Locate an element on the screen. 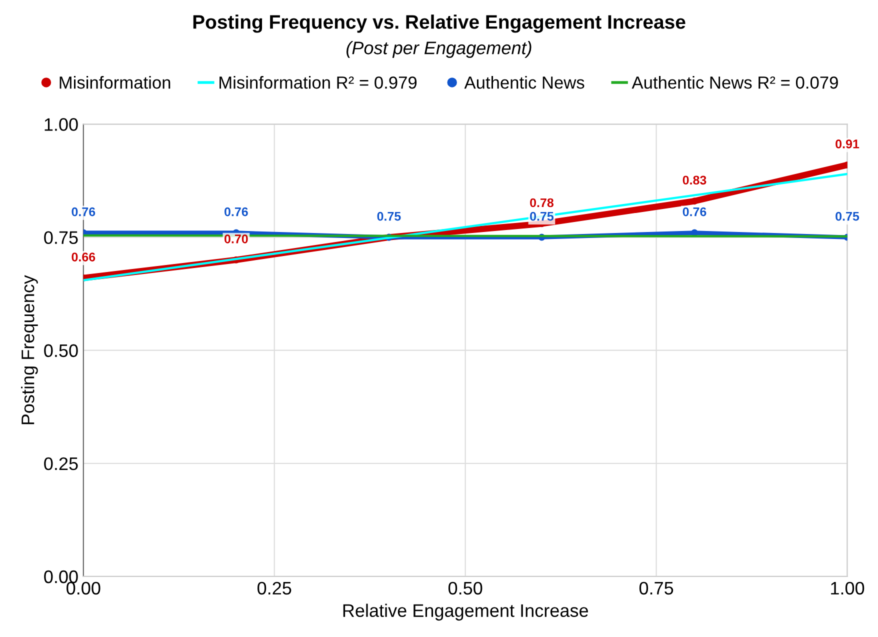  data-label: 0.70 is located at coordinates (236, 239).